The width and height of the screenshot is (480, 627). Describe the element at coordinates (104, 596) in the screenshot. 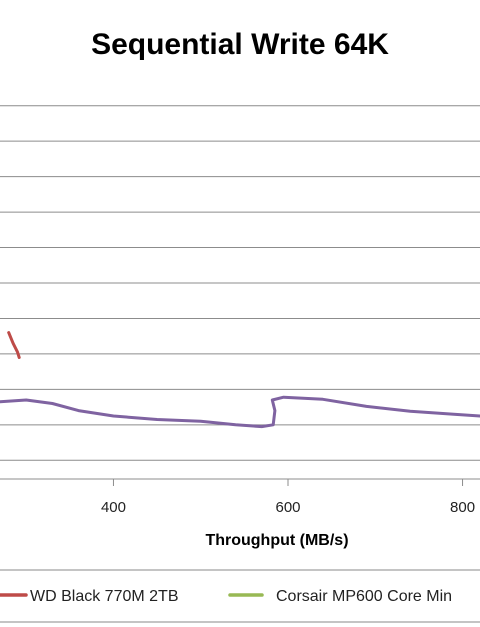

I see `legend-label-0: WD Black 770M 2TB` at that location.